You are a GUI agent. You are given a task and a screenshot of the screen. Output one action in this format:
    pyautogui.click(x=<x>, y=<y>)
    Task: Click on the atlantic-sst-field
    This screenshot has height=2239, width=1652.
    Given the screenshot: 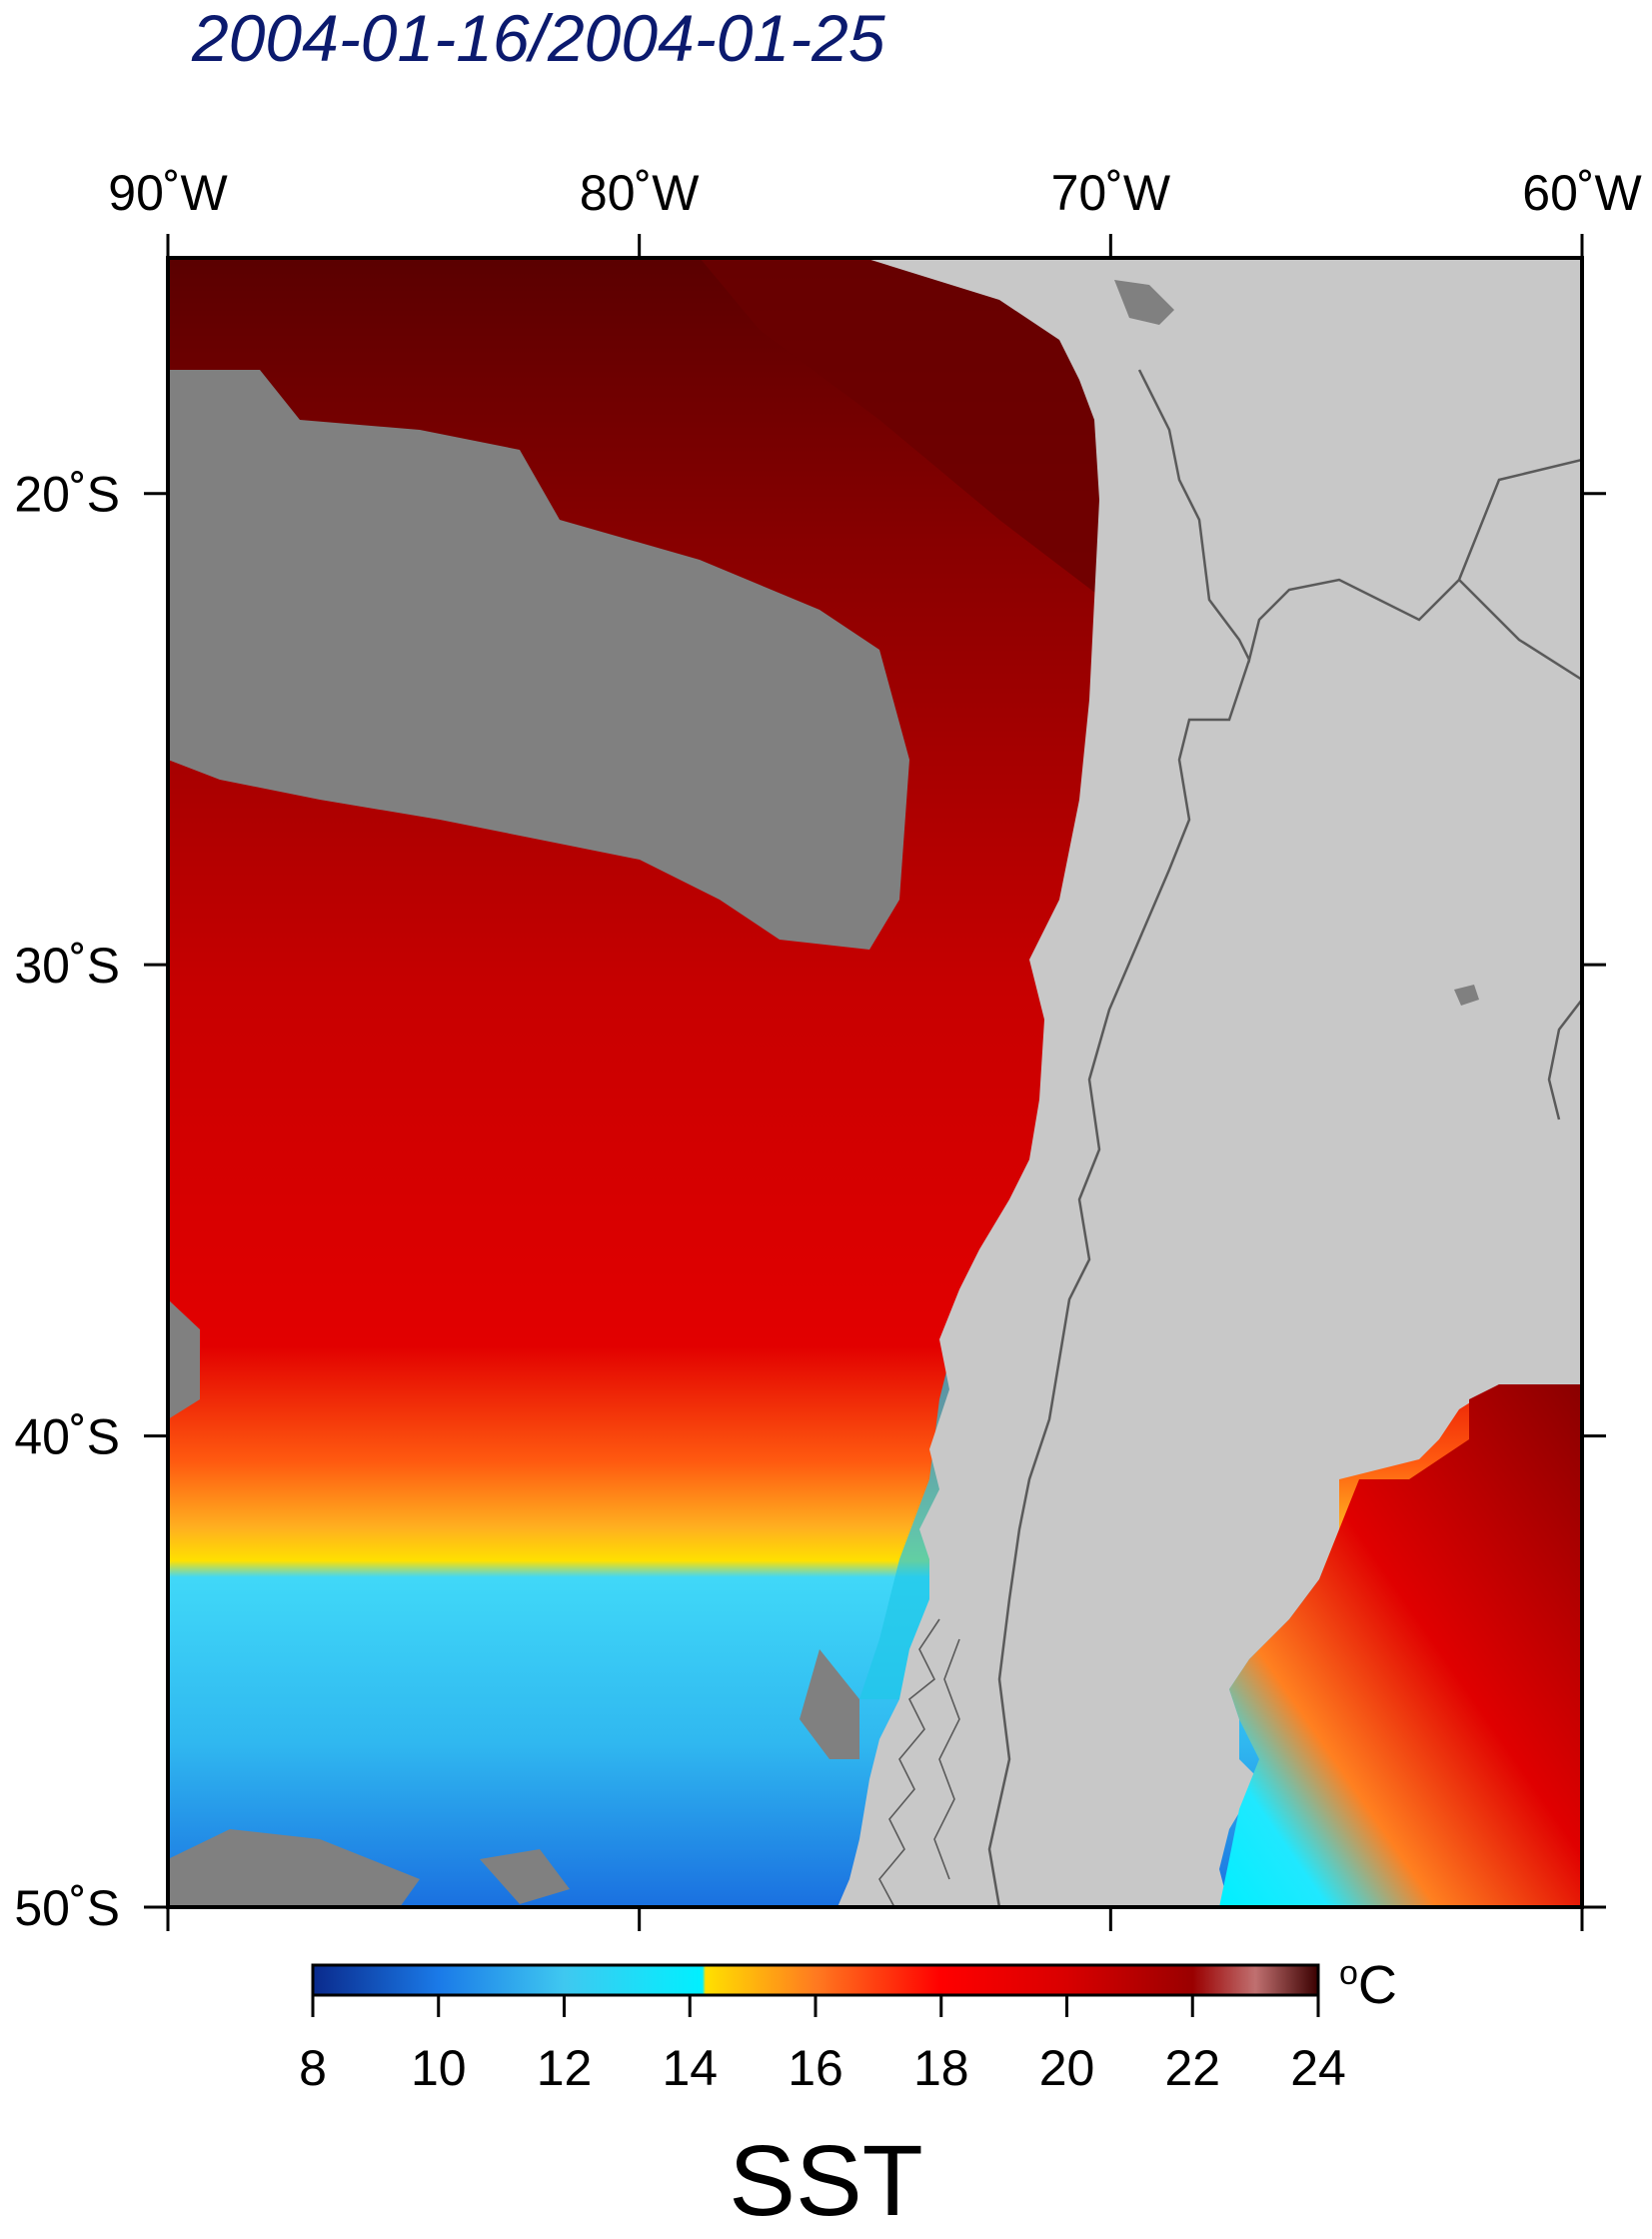 What is the action you would take?
    pyautogui.click(x=1400, y=1645)
    